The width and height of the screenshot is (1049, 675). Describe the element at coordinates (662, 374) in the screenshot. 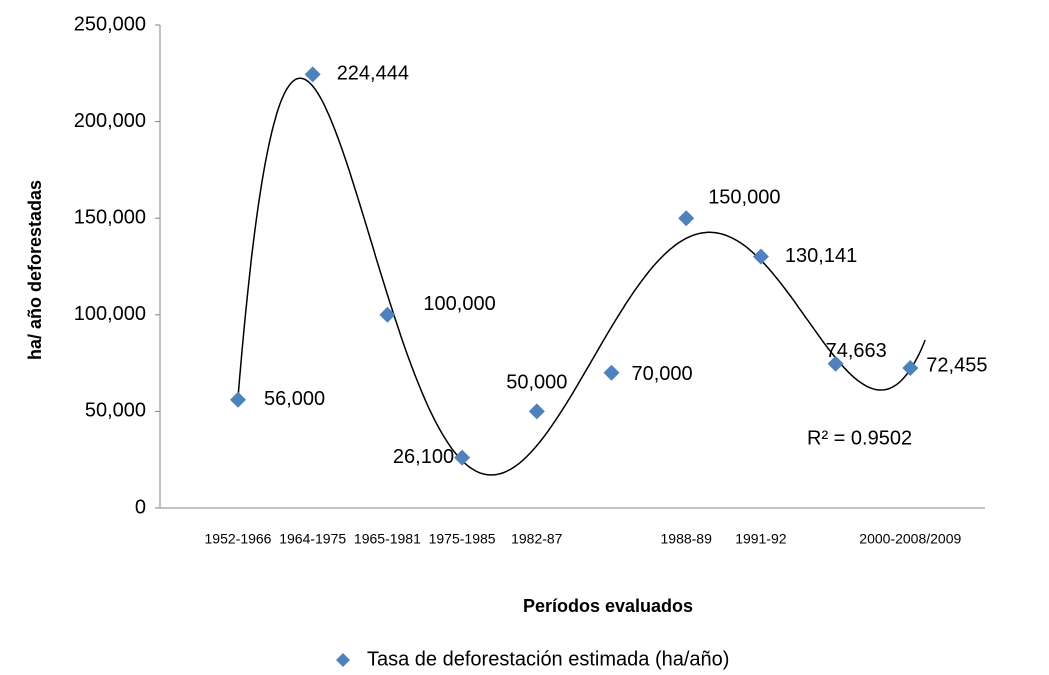

I see `data-label: 70,000` at that location.